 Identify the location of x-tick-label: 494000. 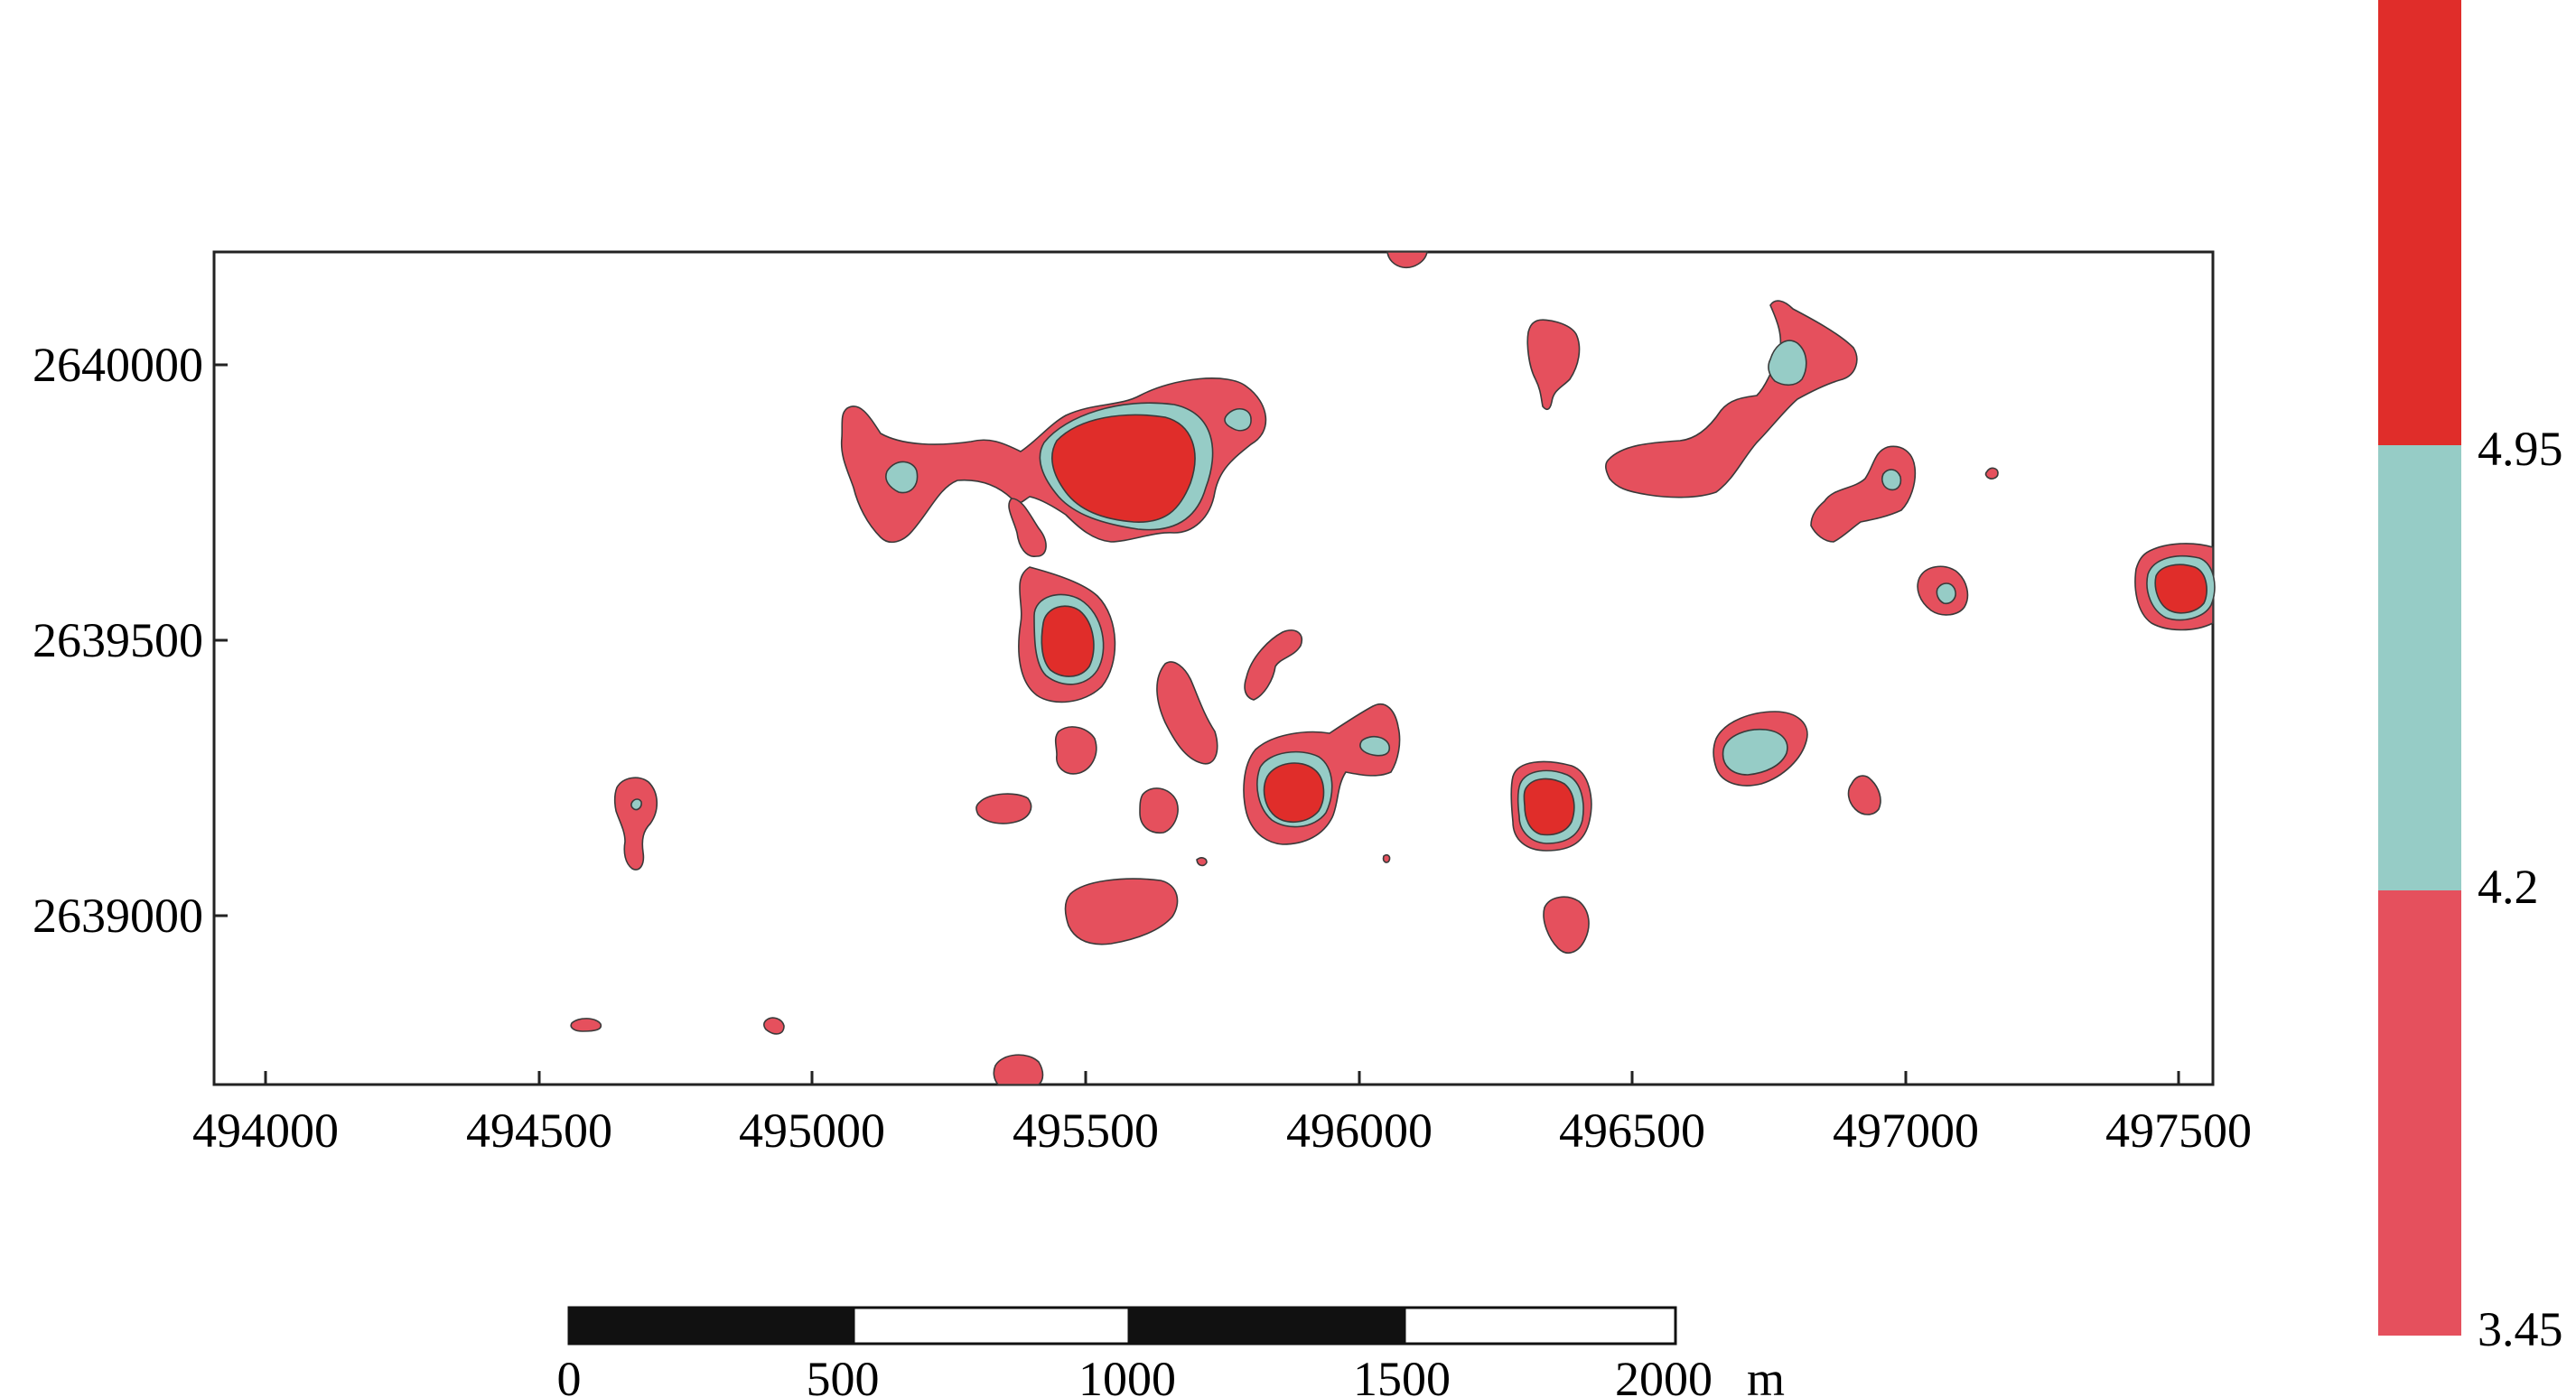
(266, 1131).